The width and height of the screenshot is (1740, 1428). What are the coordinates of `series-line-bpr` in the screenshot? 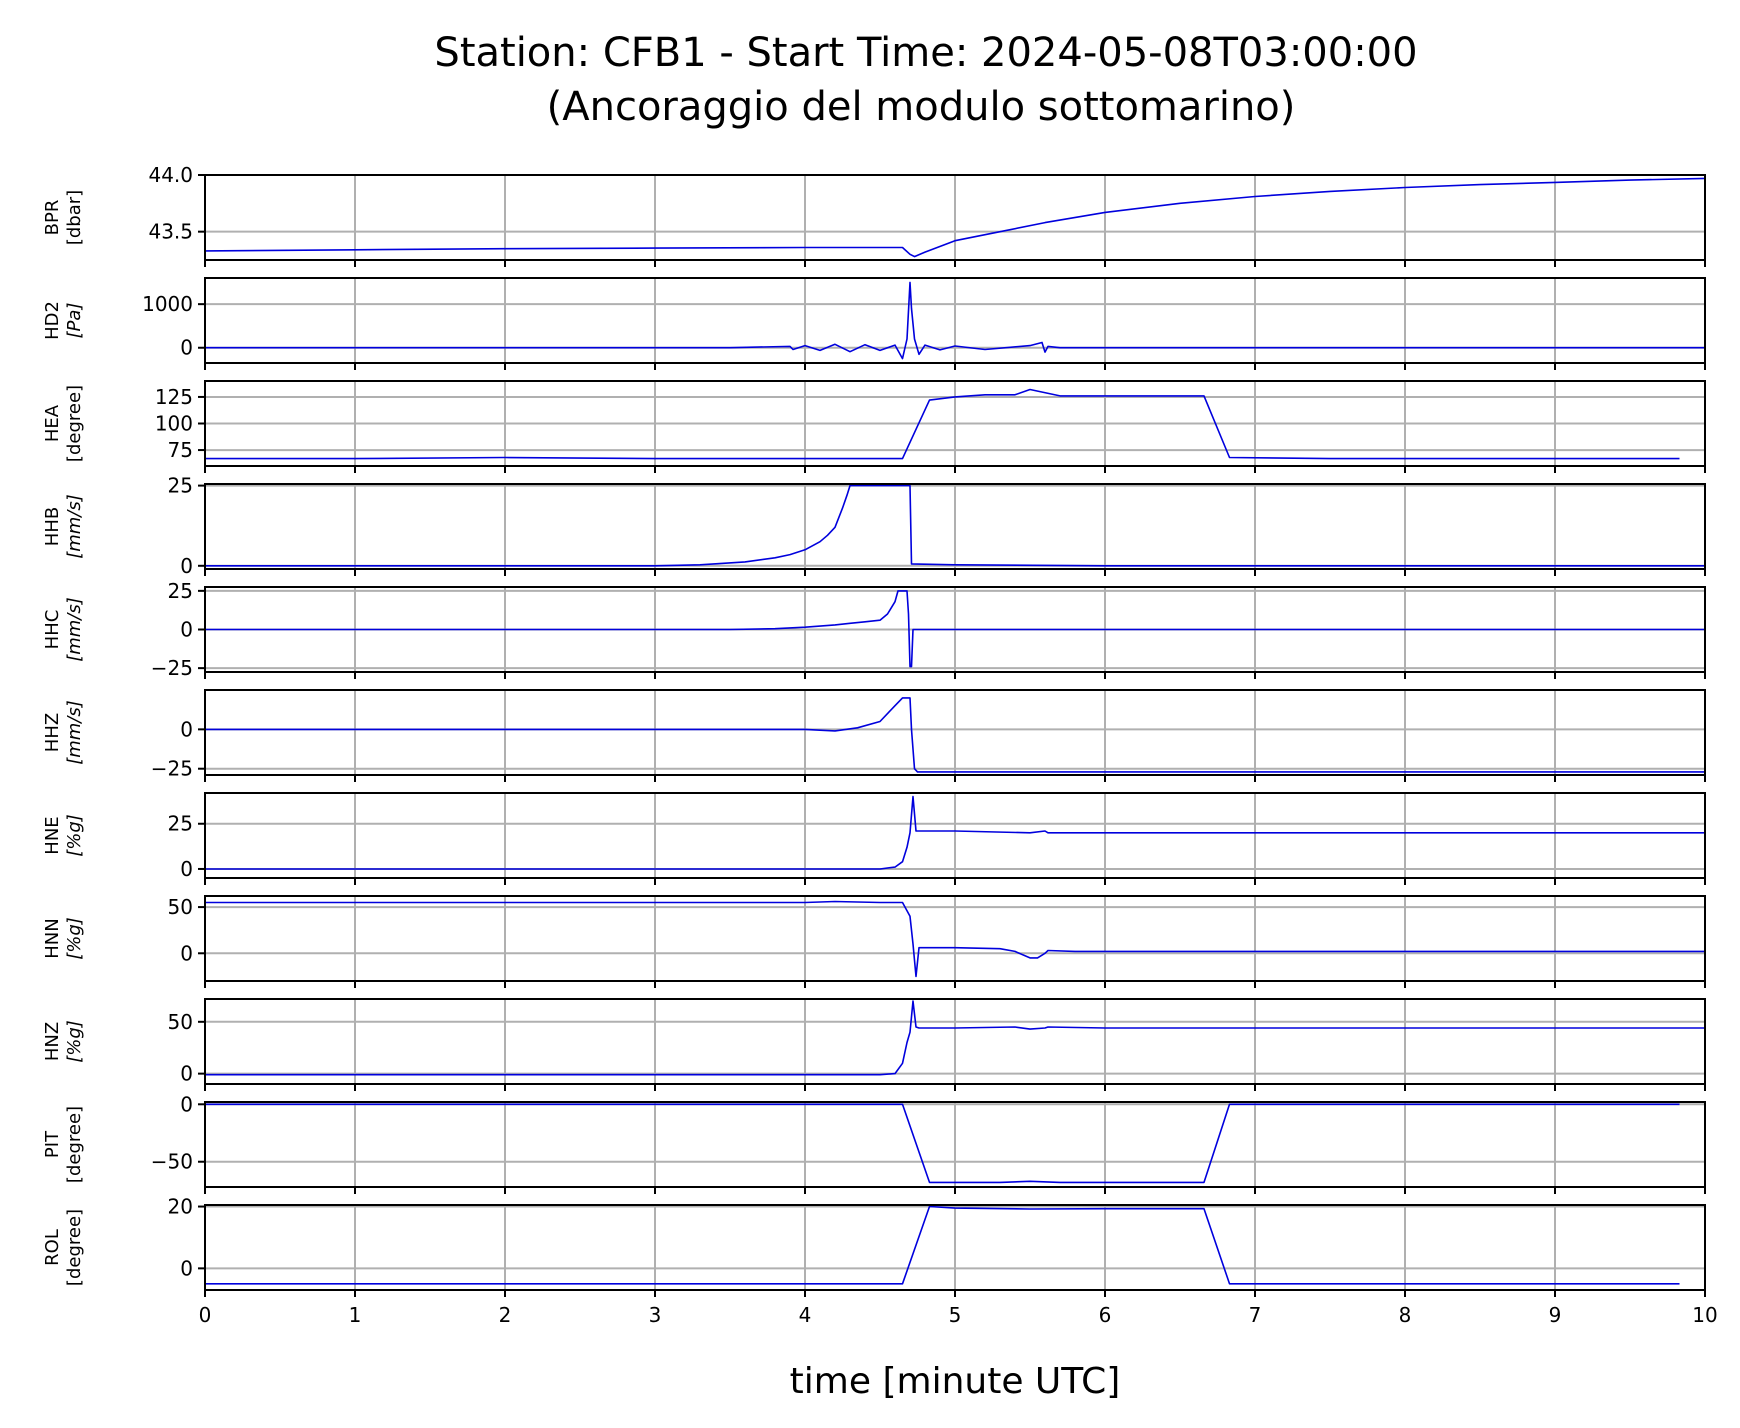 It's located at (955, 217).